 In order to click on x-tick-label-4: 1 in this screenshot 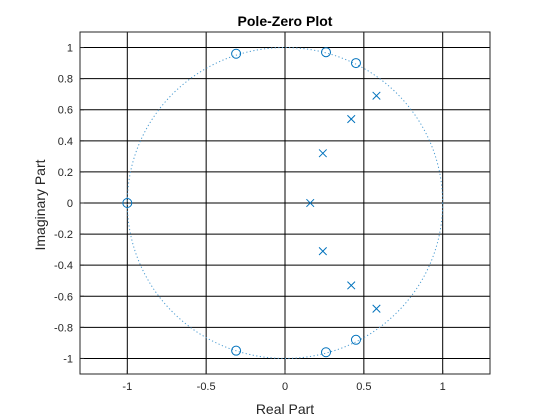, I will do `click(443, 387)`.